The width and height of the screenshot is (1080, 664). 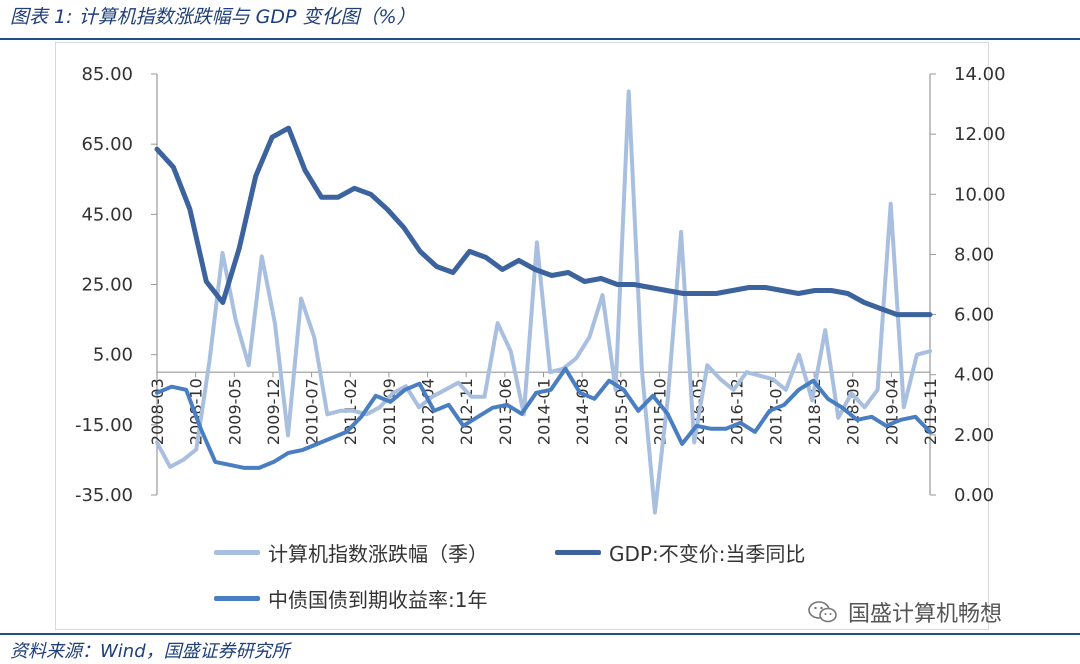 What do you see at coordinates (157, 411) in the screenshot?
I see `x-tick-label: 2008-03` at bounding box center [157, 411].